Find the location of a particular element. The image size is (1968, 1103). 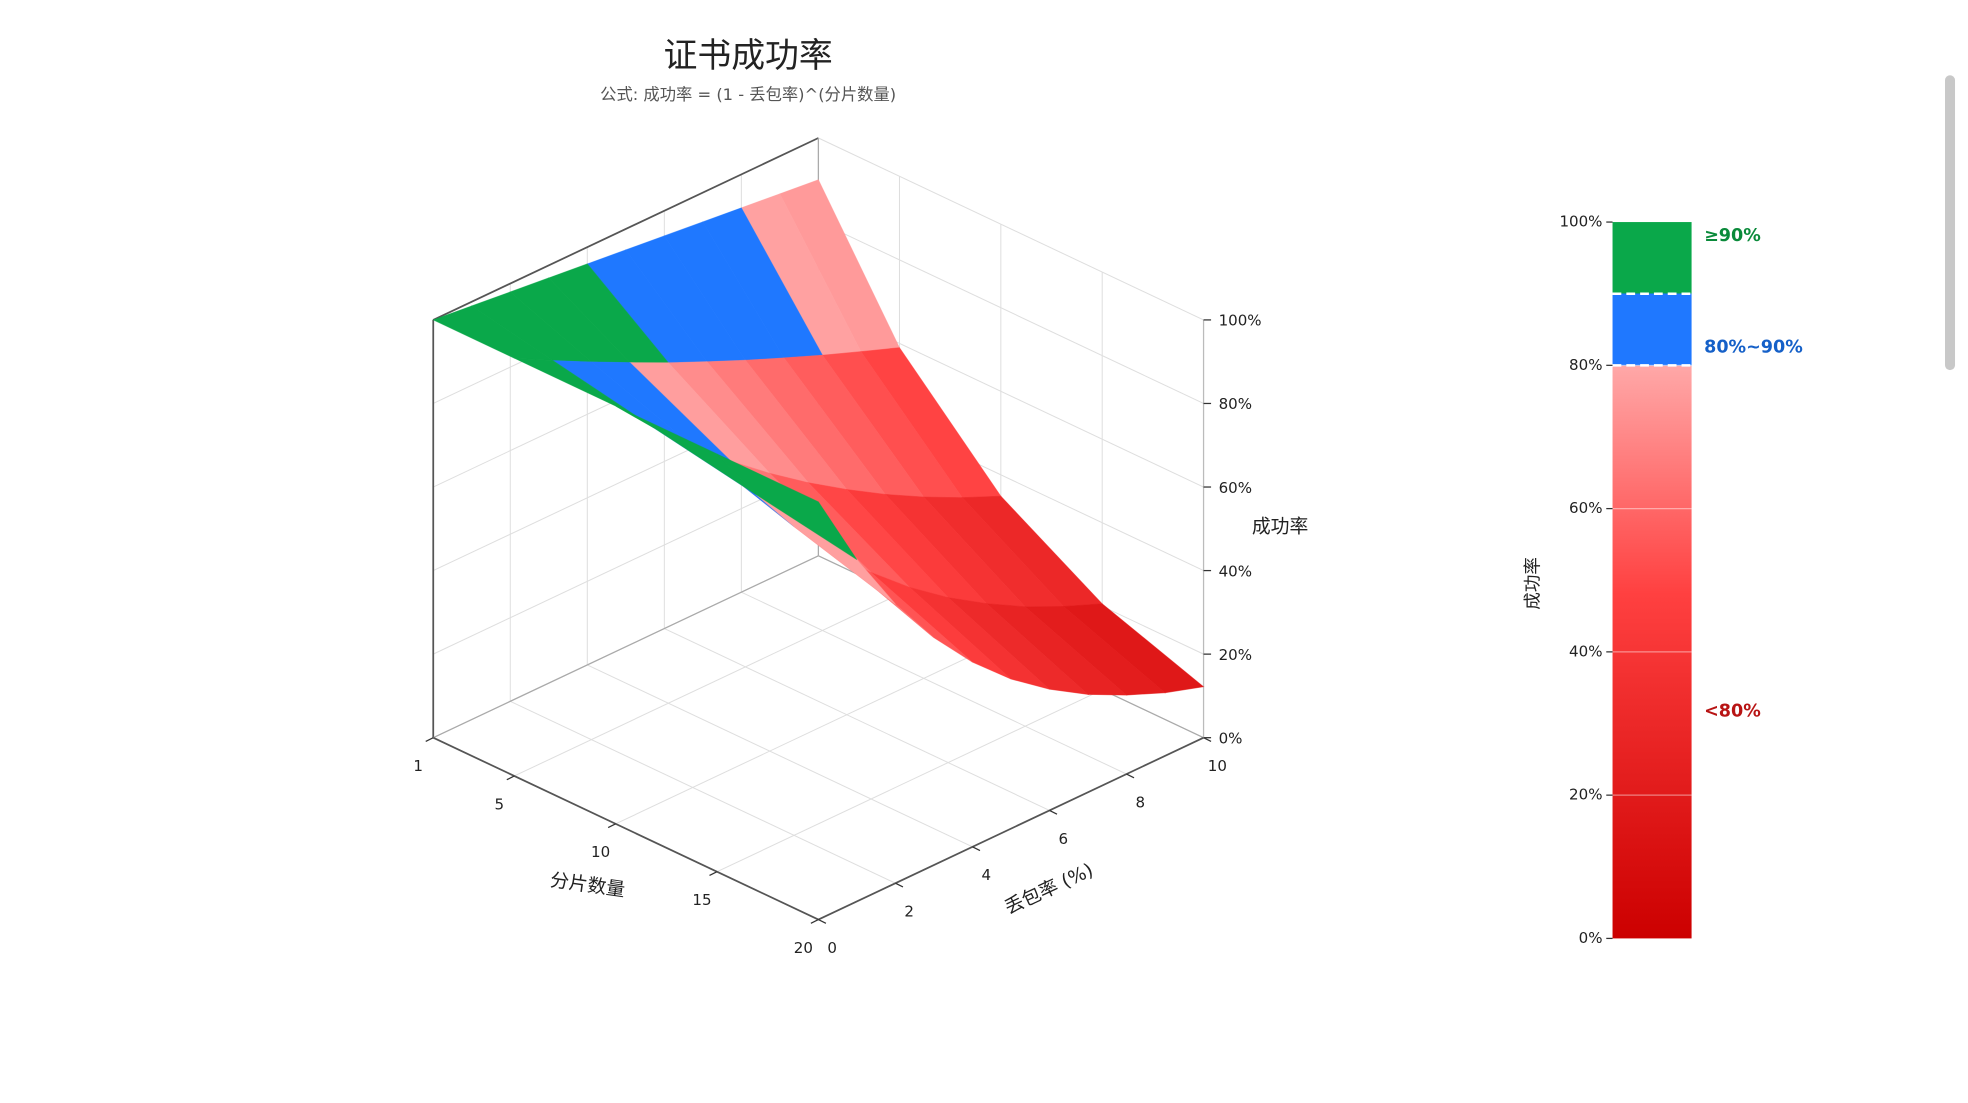

z-tick-label: 20% is located at coordinates (1235, 655).